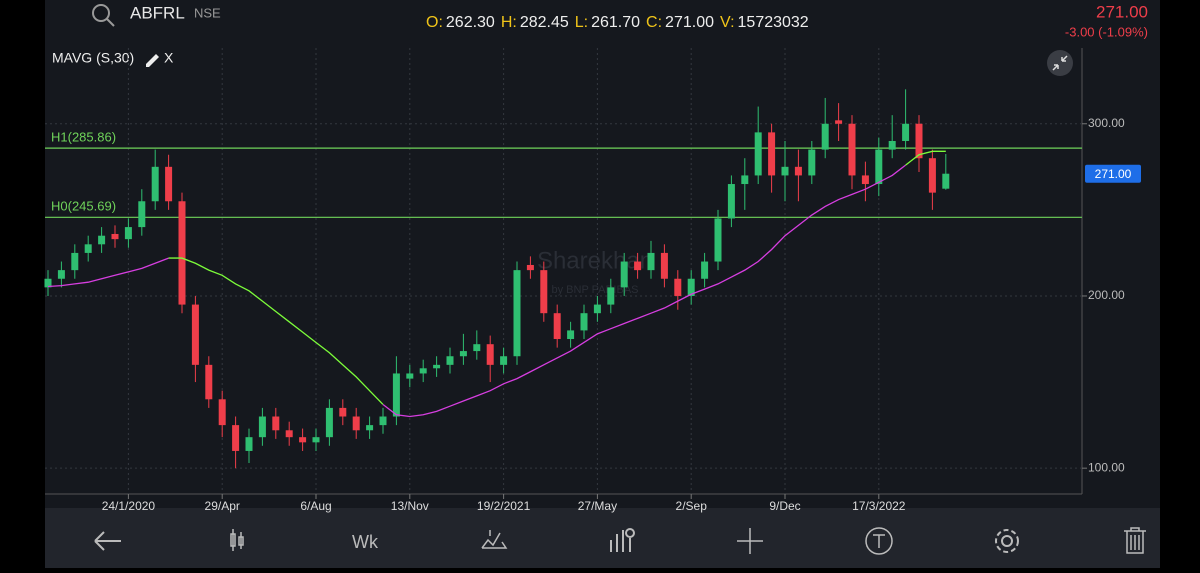  I want to click on x-tick-label: 17/3/2022, so click(879, 506).